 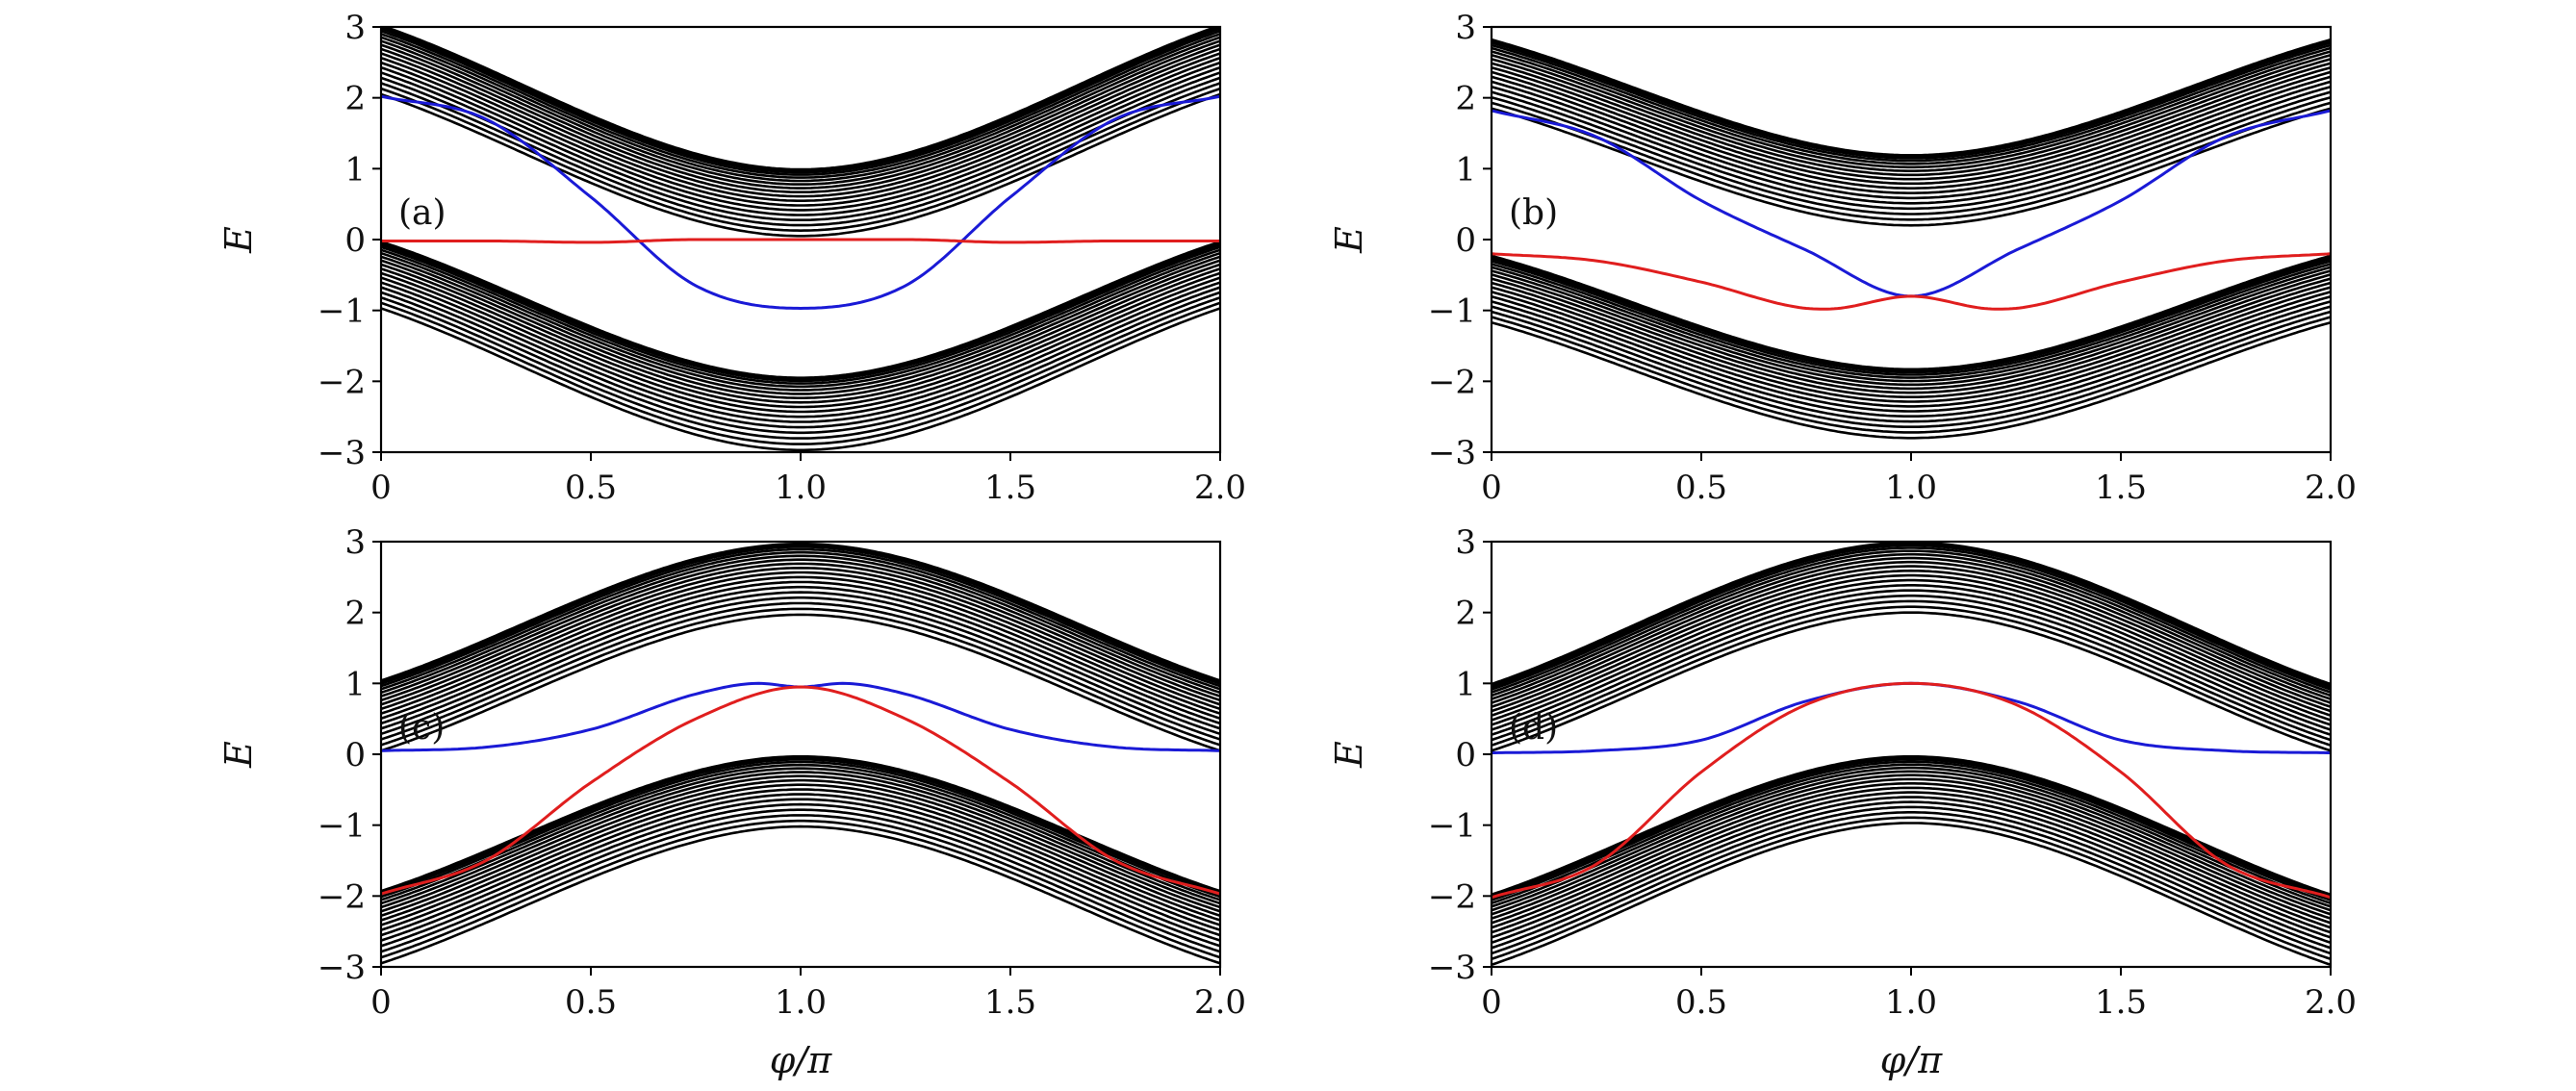 I want to click on panel-label: (b), so click(x=1533, y=213).